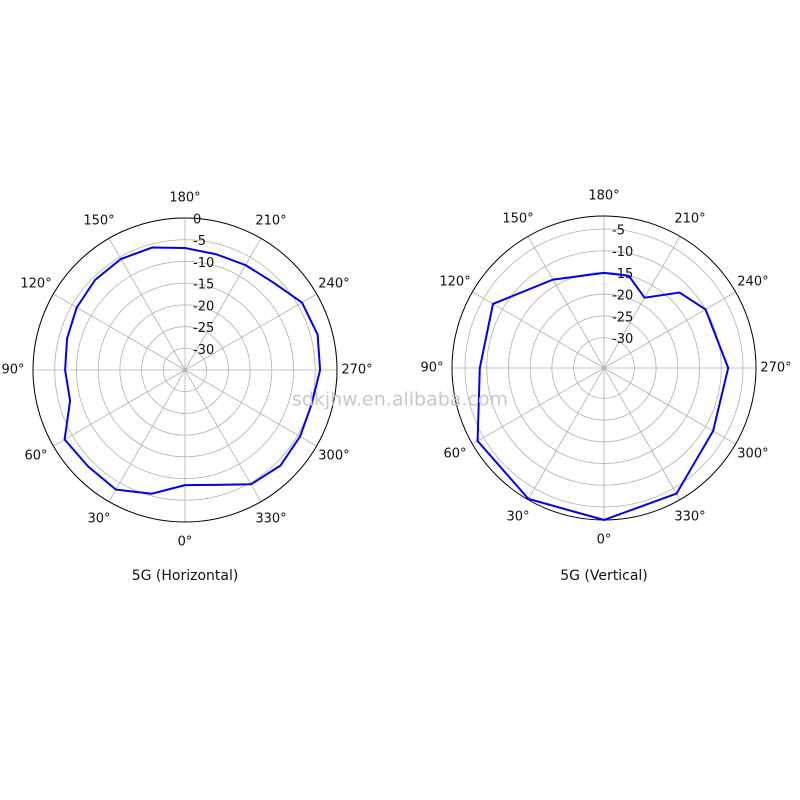  What do you see at coordinates (197, 220) in the screenshot?
I see `r-tick-label: 0` at bounding box center [197, 220].